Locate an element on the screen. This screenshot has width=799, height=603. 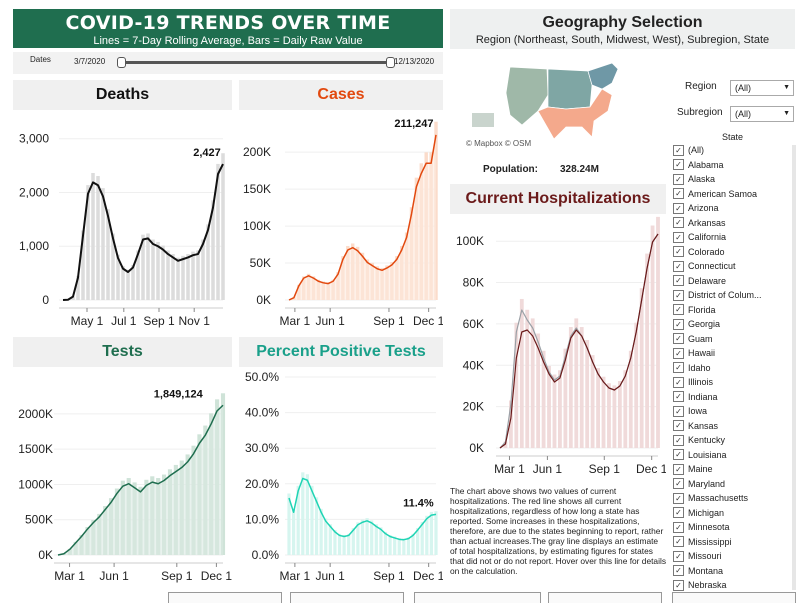
y-tick-label: 50K is located at coordinates (260, 263).